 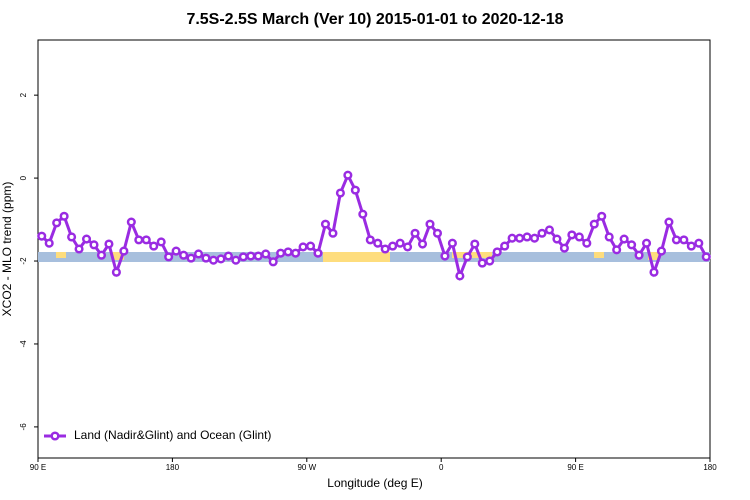 I want to click on y-tick-label: -2, so click(x=23, y=261).